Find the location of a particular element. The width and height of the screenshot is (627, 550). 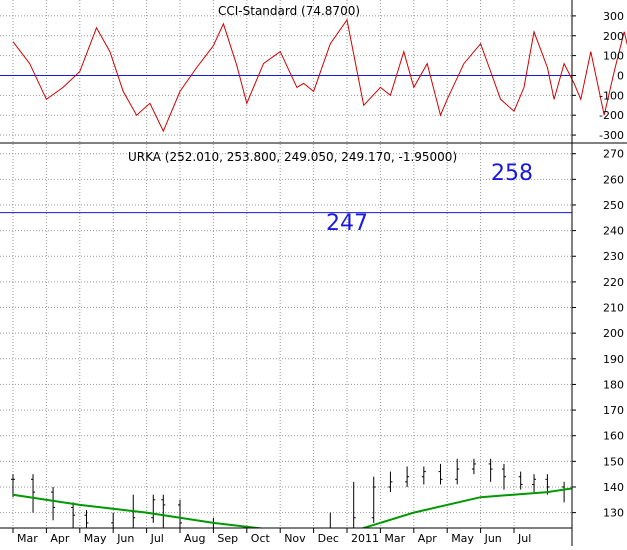

x-tick-label: 2011 is located at coordinates (365, 538).